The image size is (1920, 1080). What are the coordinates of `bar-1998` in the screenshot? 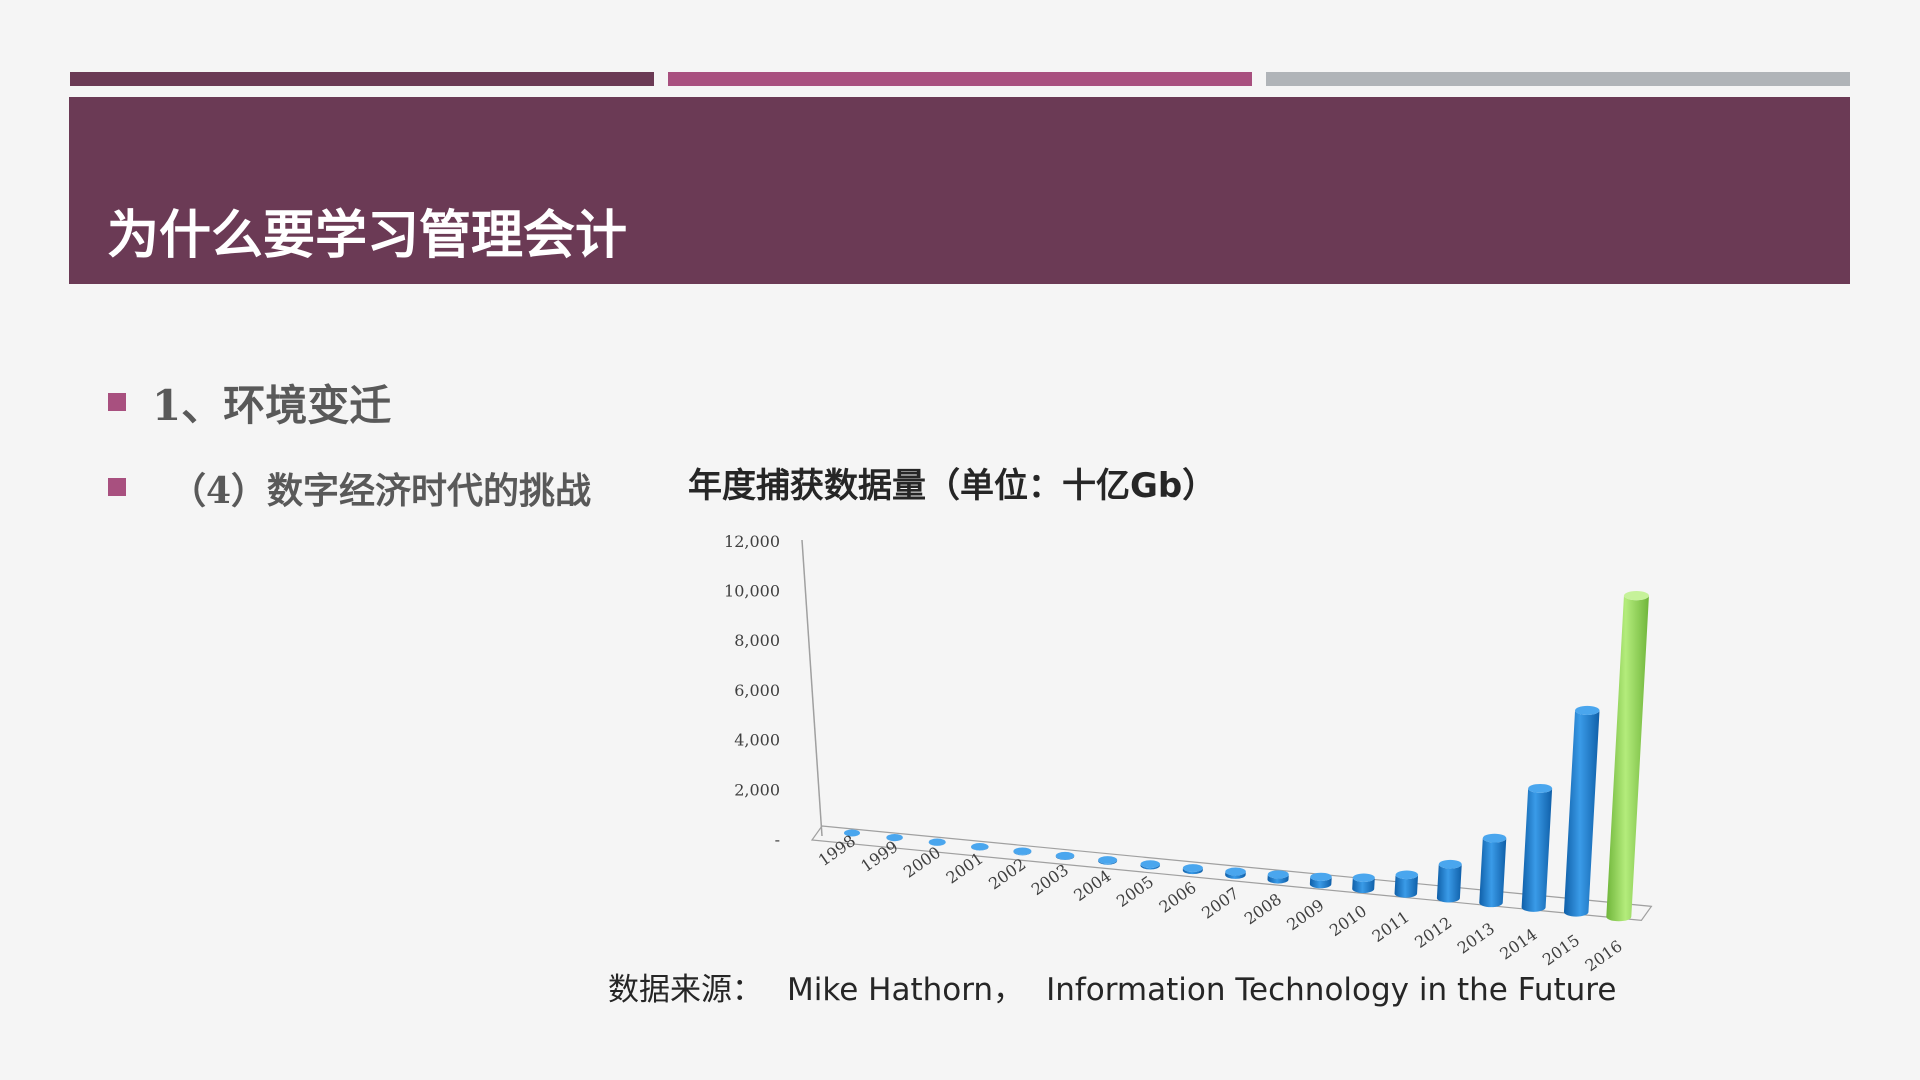 It's located at (852, 833).